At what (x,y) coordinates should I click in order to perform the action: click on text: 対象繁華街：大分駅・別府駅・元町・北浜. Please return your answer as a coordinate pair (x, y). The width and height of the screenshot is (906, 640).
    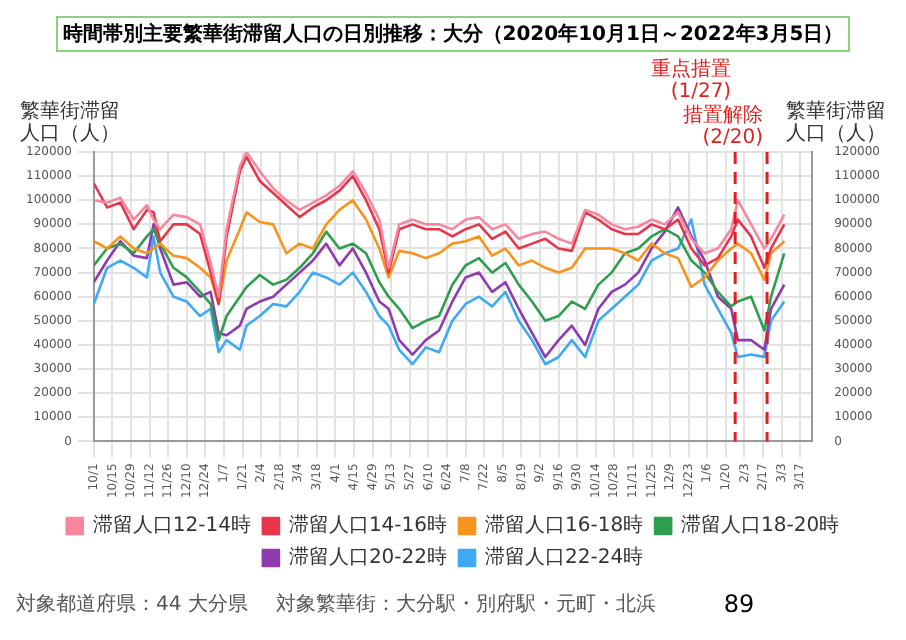
    Looking at the image, I should click on (465, 604).